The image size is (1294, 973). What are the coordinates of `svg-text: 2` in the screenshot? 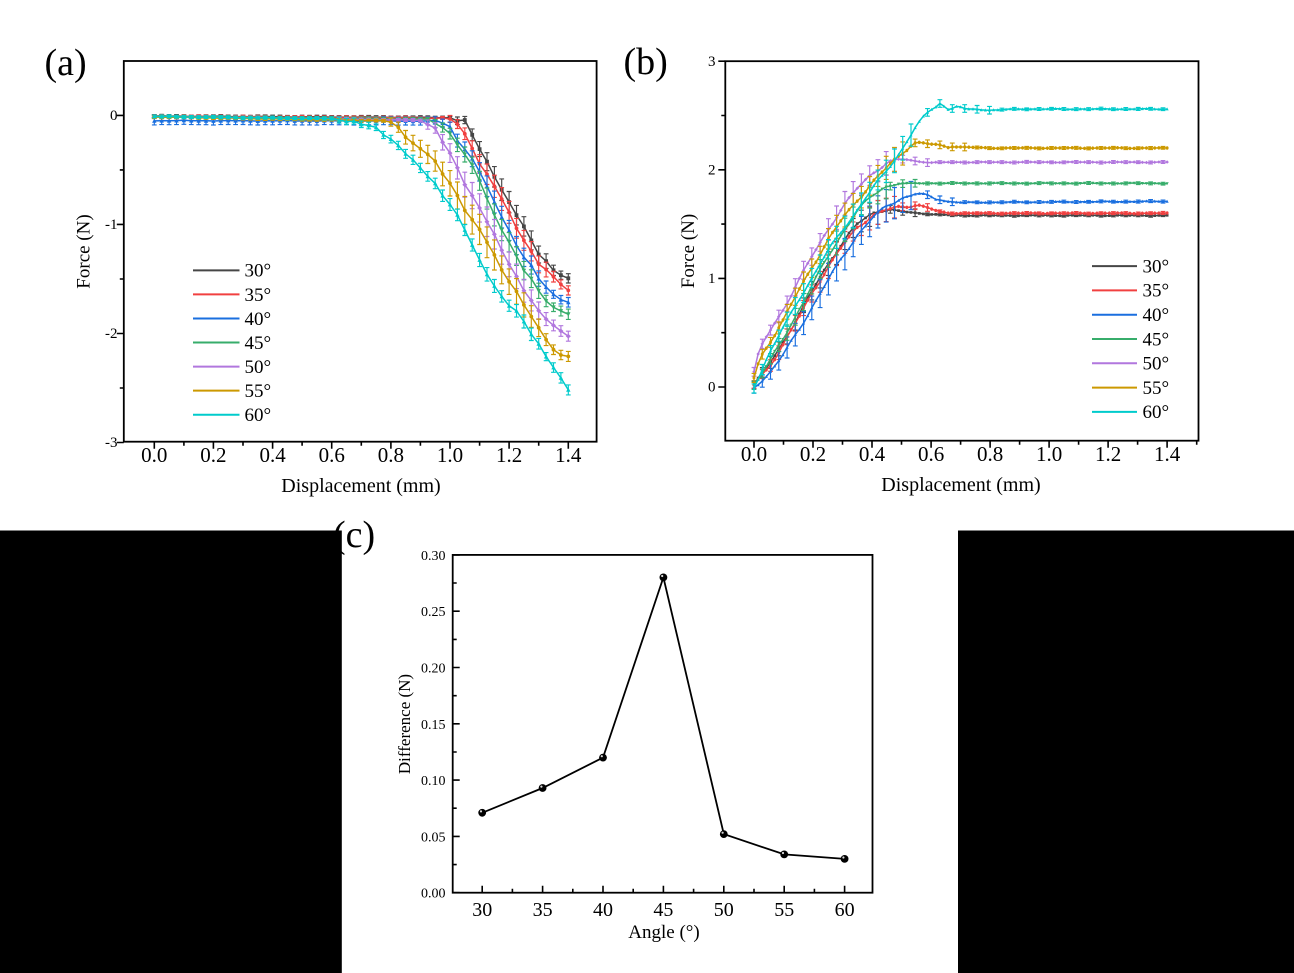 It's located at (712, 170).